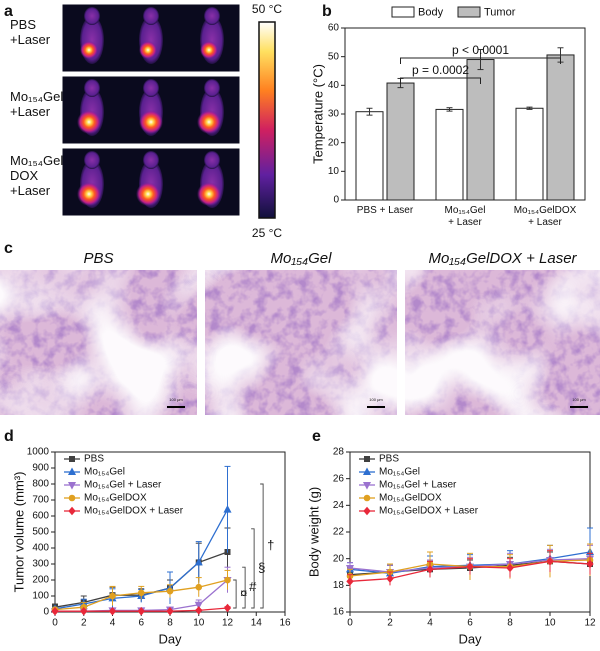 The height and width of the screenshot is (651, 600). Describe the element at coordinates (40, 516) in the screenshot. I see `y-tick-label: 600` at that location.